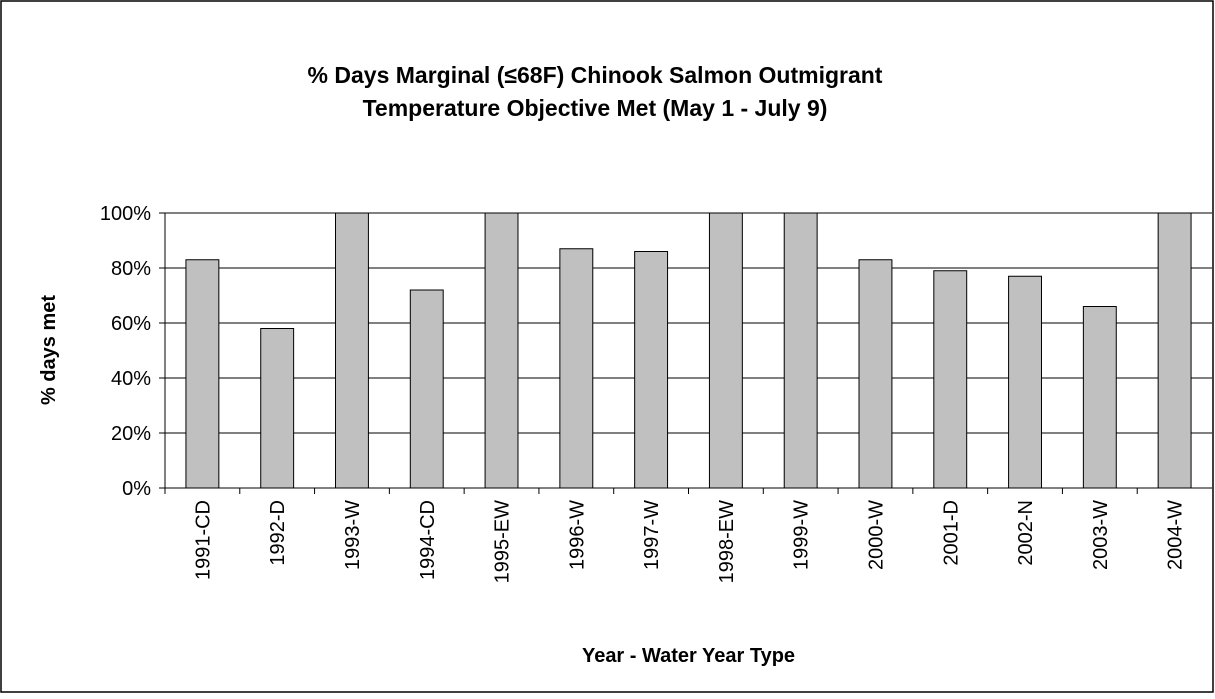 This screenshot has width=1215, height=699. Describe the element at coordinates (136, 489) in the screenshot. I see `y-tick-label: 0%` at that location.